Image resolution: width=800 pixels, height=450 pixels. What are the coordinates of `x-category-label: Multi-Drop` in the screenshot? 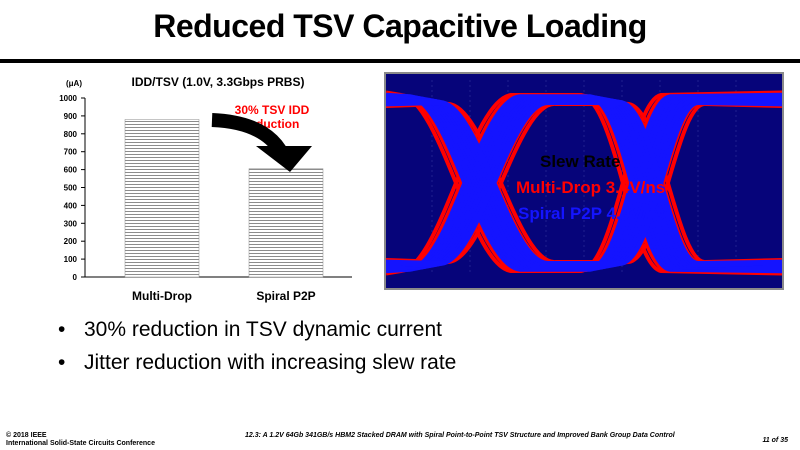 It's located at (162, 296).